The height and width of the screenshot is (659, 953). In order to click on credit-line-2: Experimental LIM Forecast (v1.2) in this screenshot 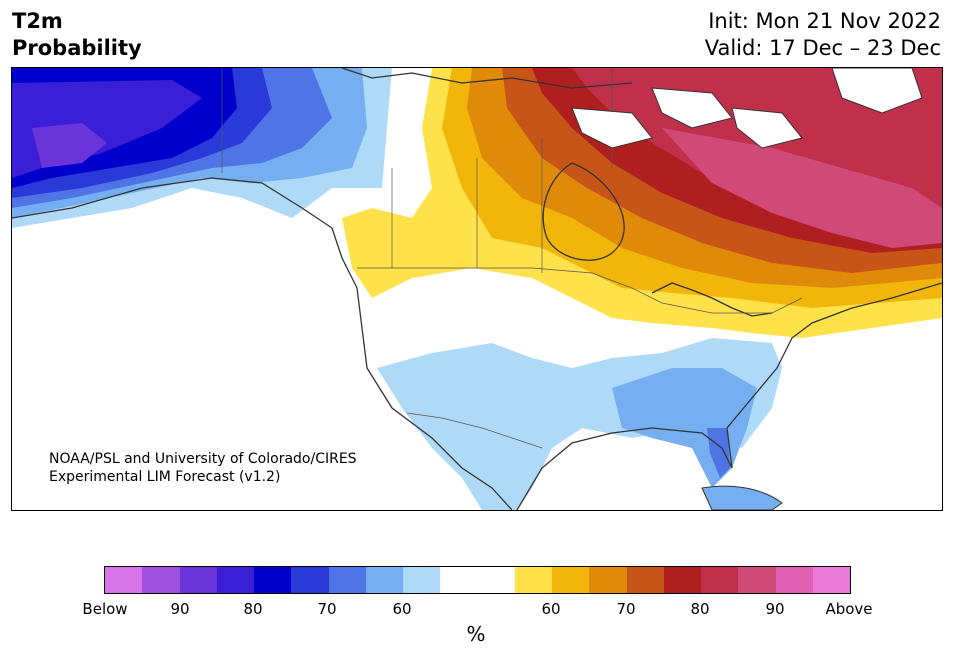, I will do `click(165, 477)`.